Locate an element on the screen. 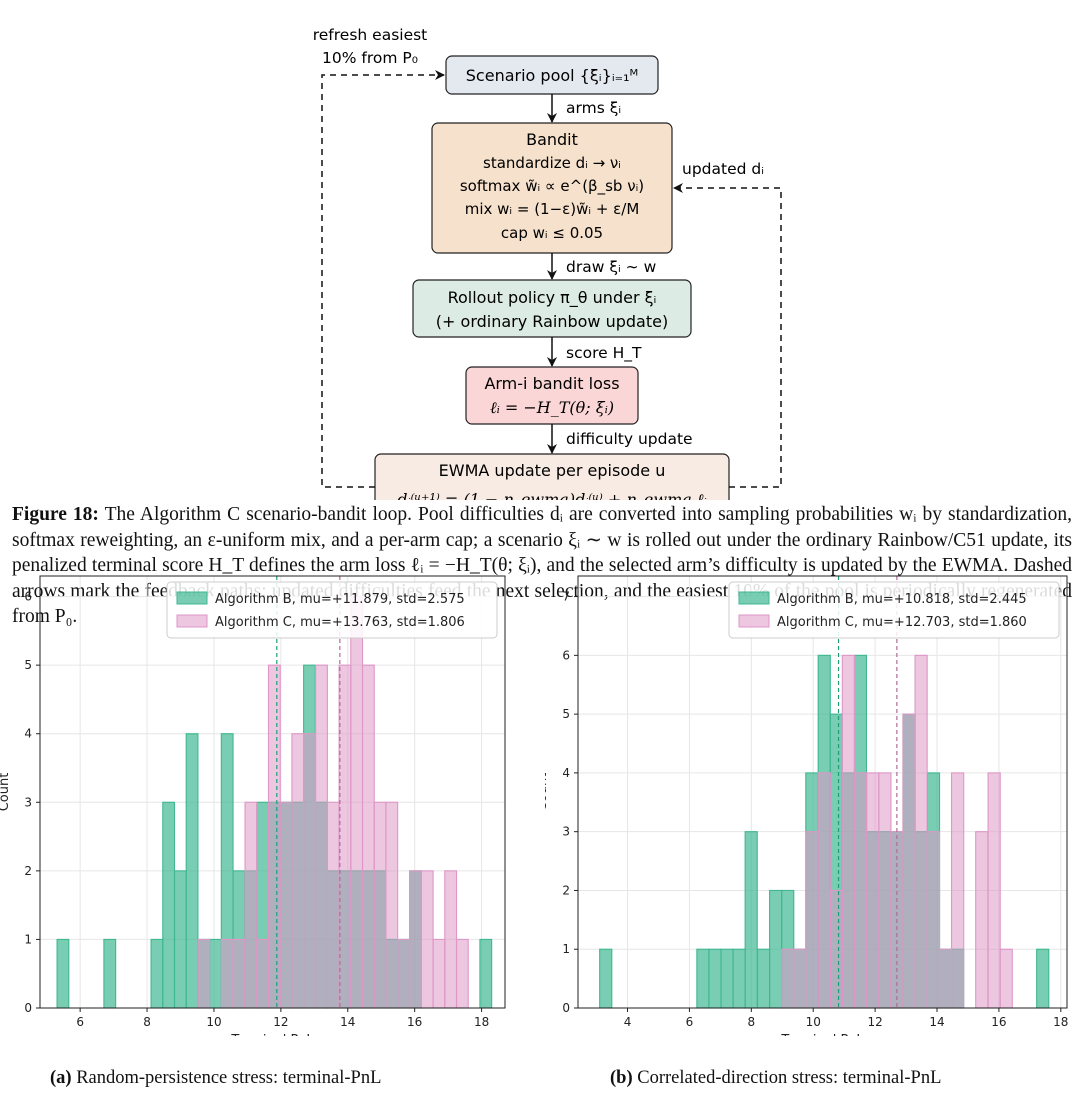 The height and width of the screenshot is (1099, 1085). legend-label-series-2: Algorithm C, mu=+13.763, std=1.806 is located at coordinates (340, 622).